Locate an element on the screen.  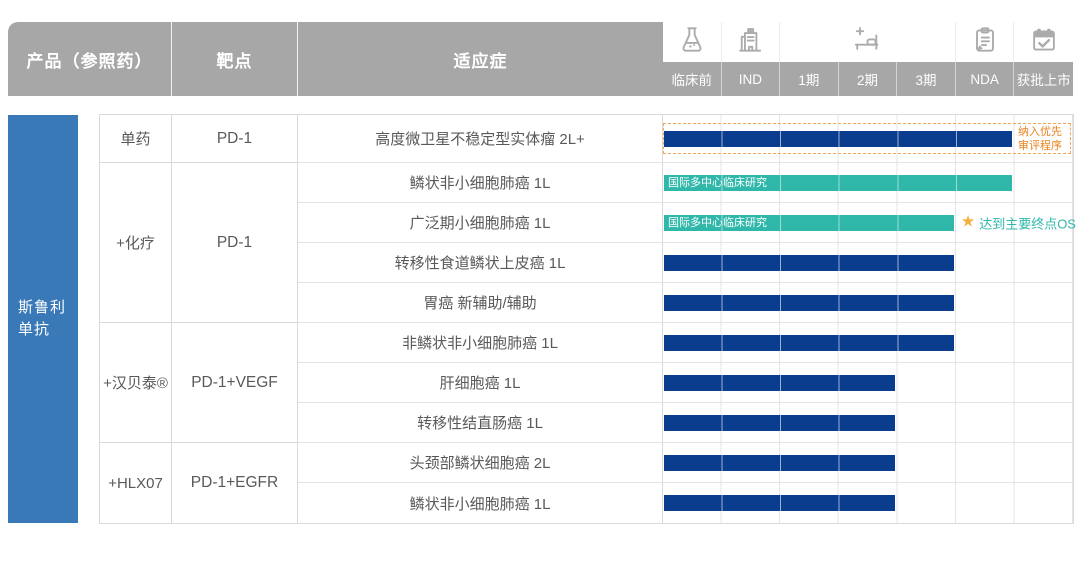
phase-icons-row is located at coordinates (868, 42).